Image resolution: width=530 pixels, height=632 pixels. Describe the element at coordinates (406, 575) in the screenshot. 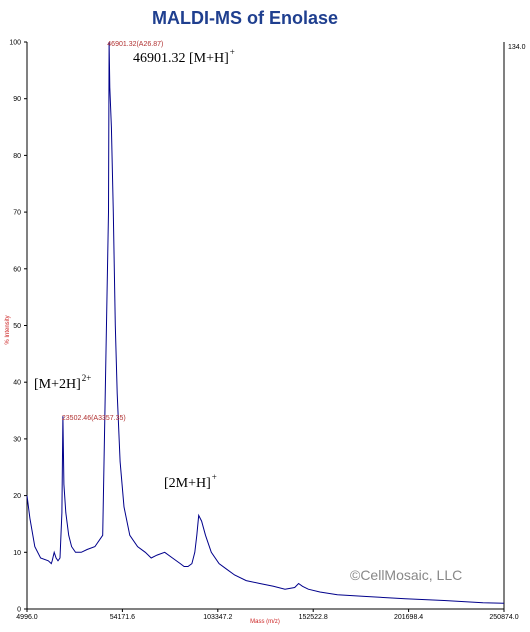

I see `watermark: ©CellMosaic, LLC` at that location.